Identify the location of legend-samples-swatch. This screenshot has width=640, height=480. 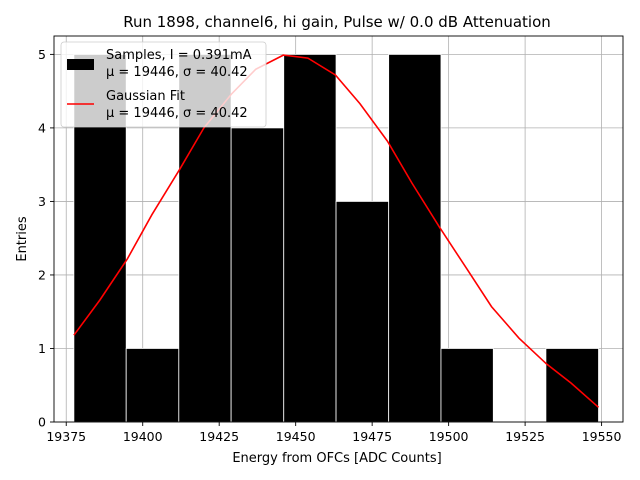
(80, 64).